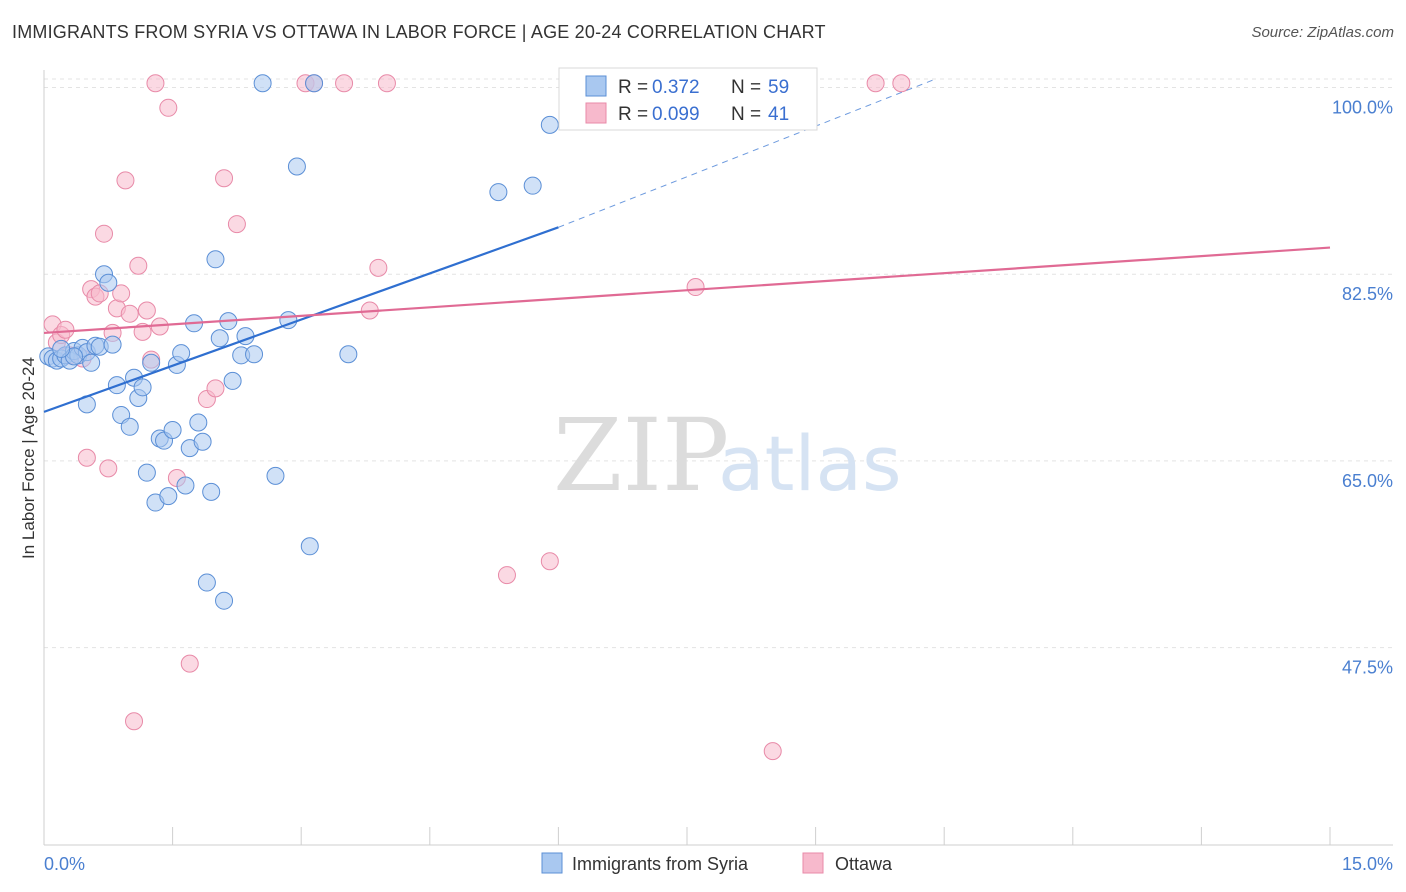 Image resolution: width=1406 pixels, height=892 pixels. I want to click on series-legend-label-ottawa: Ottawa, so click(864, 864).